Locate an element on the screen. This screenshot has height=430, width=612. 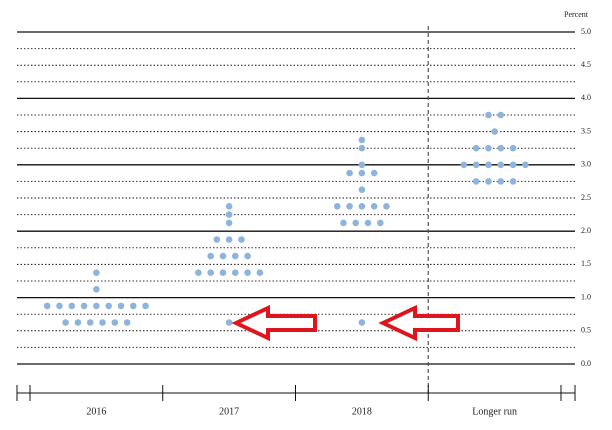
y-tick-label: 1.0 is located at coordinates (586, 296).